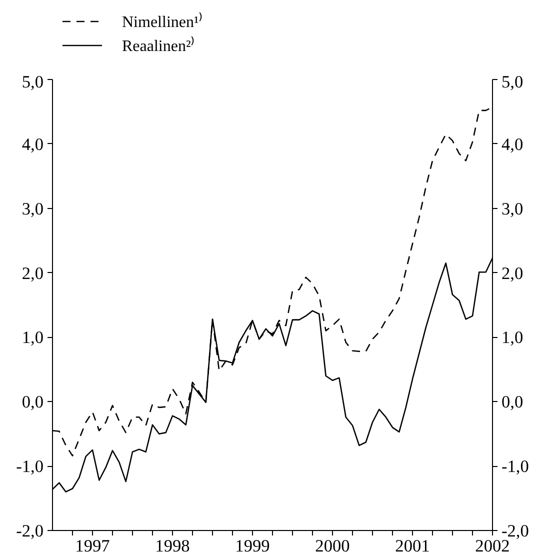  What do you see at coordinates (33, 144) in the screenshot?
I see `y-tick-label: 4,0` at bounding box center [33, 144].